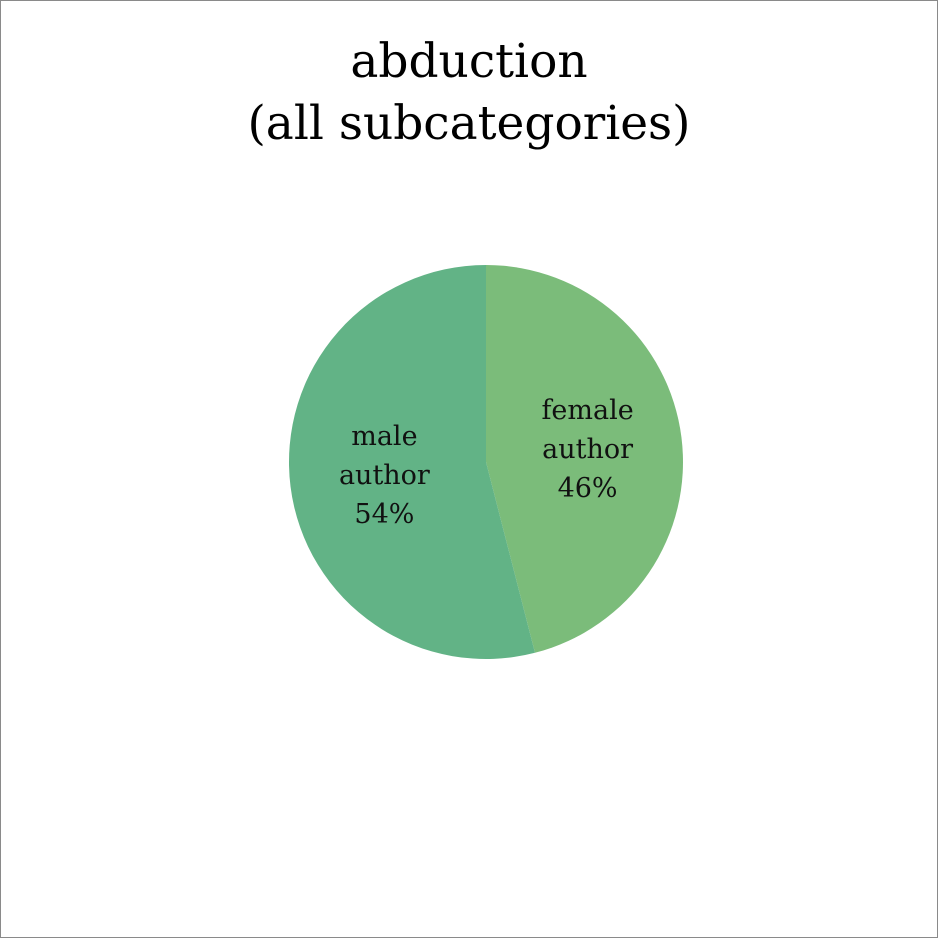 Image resolution: width=938 pixels, height=938 pixels. I want to click on chart-title-line-1: abduction, so click(469, 61).